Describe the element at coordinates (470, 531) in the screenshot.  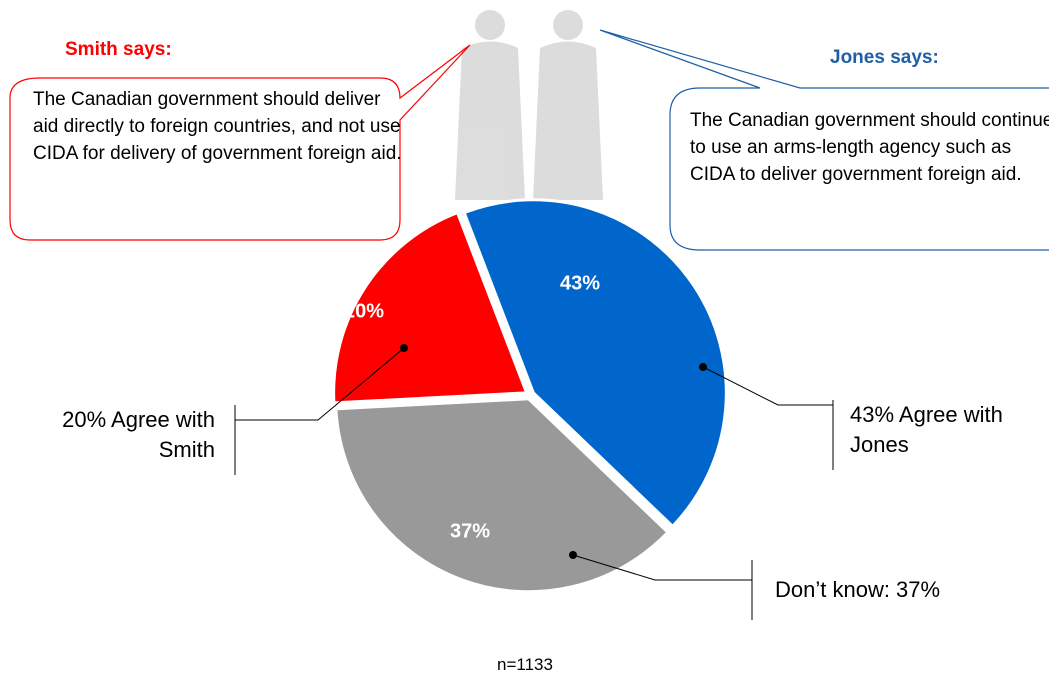
I see `value-label: 37%` at that location.